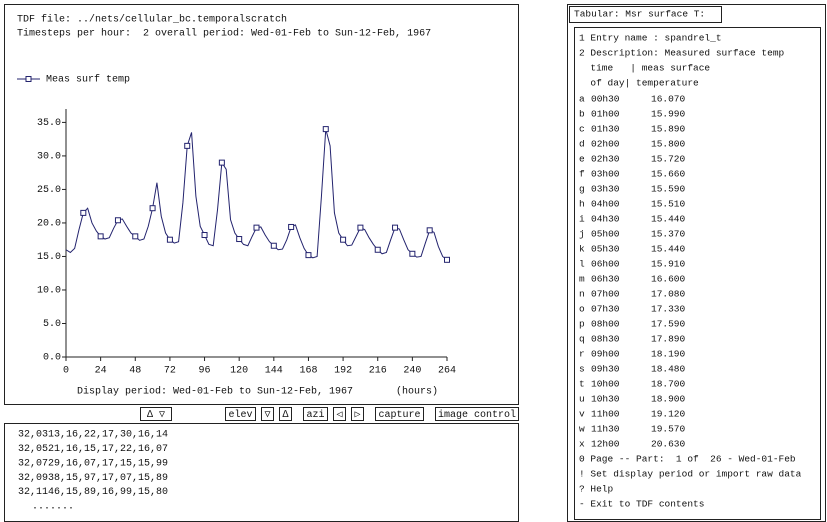  I want to click on console-line: 32,1146,15,89,16,99,15,80, so click(93, 492).